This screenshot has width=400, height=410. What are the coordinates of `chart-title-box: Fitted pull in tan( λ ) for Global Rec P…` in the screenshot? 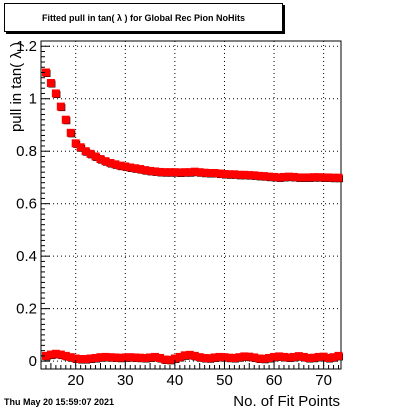 It's located at (143, 17).